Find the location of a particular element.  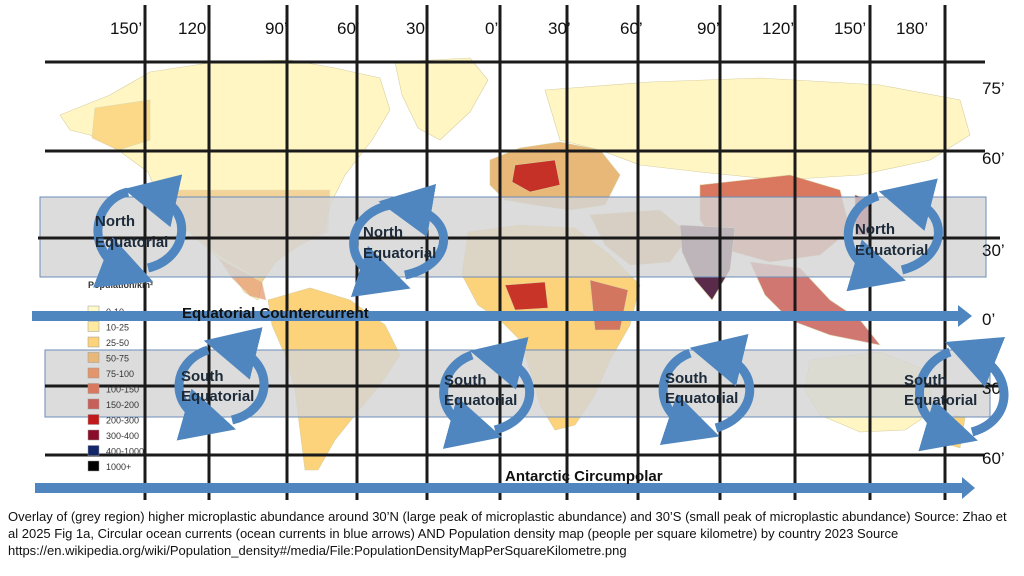

alaska is located at coordinates (121, 125).